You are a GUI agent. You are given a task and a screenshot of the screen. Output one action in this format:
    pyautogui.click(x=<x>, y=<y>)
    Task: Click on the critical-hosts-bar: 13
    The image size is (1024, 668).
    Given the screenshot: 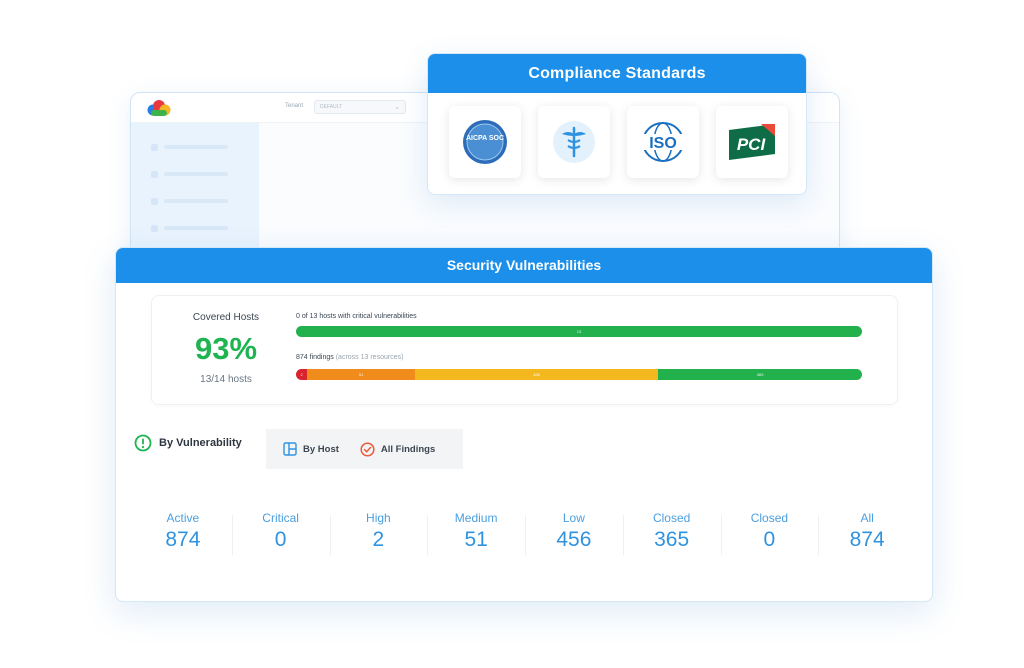 What is the action you would take?
    pyautogui.click(x=579, y=331)
    